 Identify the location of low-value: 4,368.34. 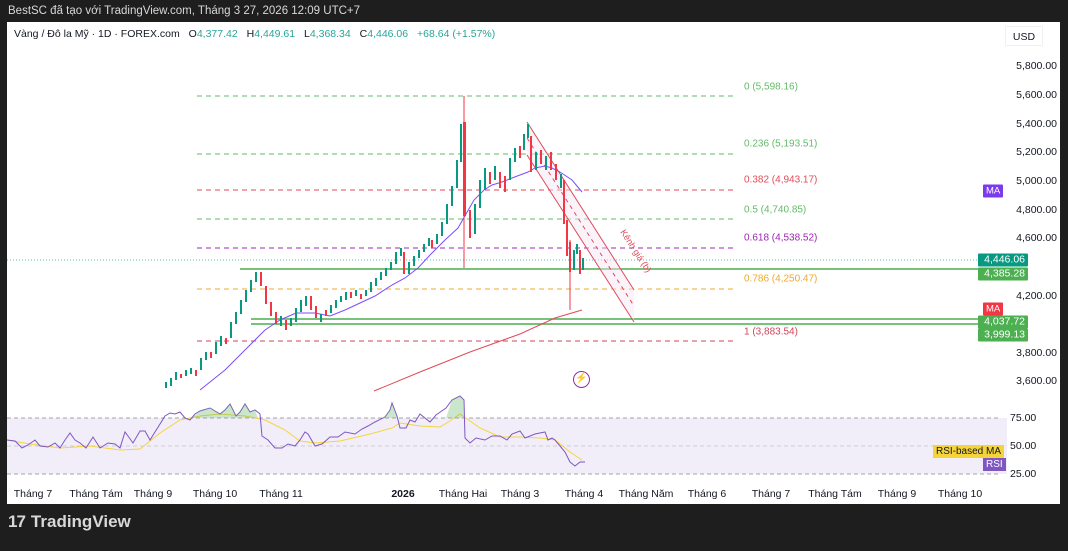
(330, 34).